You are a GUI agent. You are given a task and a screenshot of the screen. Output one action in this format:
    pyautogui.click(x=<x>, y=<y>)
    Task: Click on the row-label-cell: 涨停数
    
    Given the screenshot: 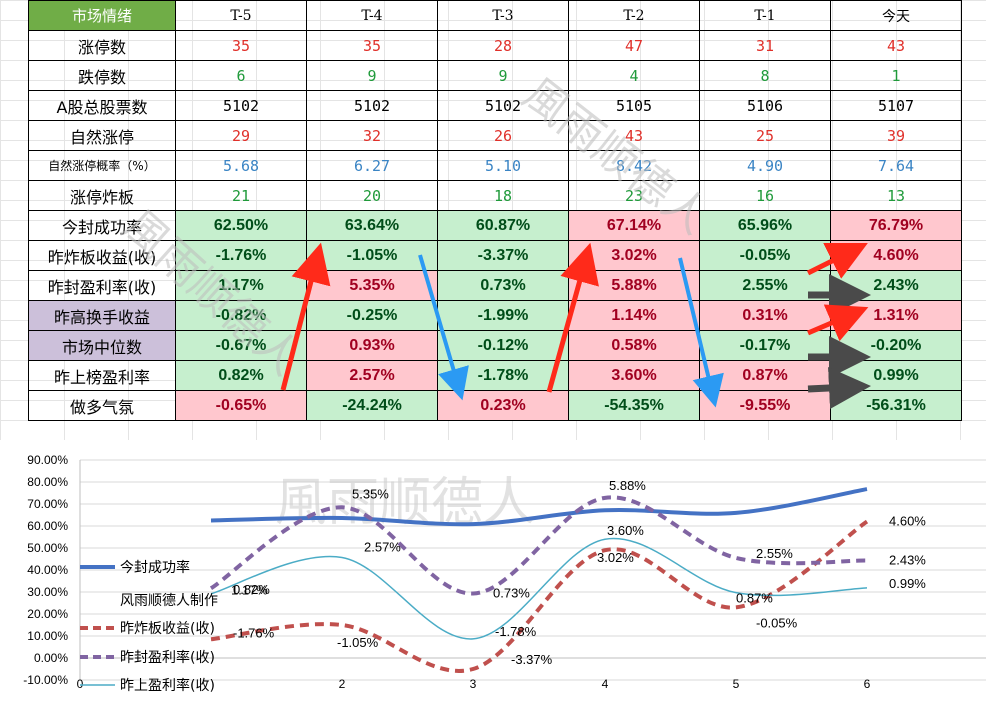 What is the action you would take?
    pyautogui.click(x=102, y=45)
    